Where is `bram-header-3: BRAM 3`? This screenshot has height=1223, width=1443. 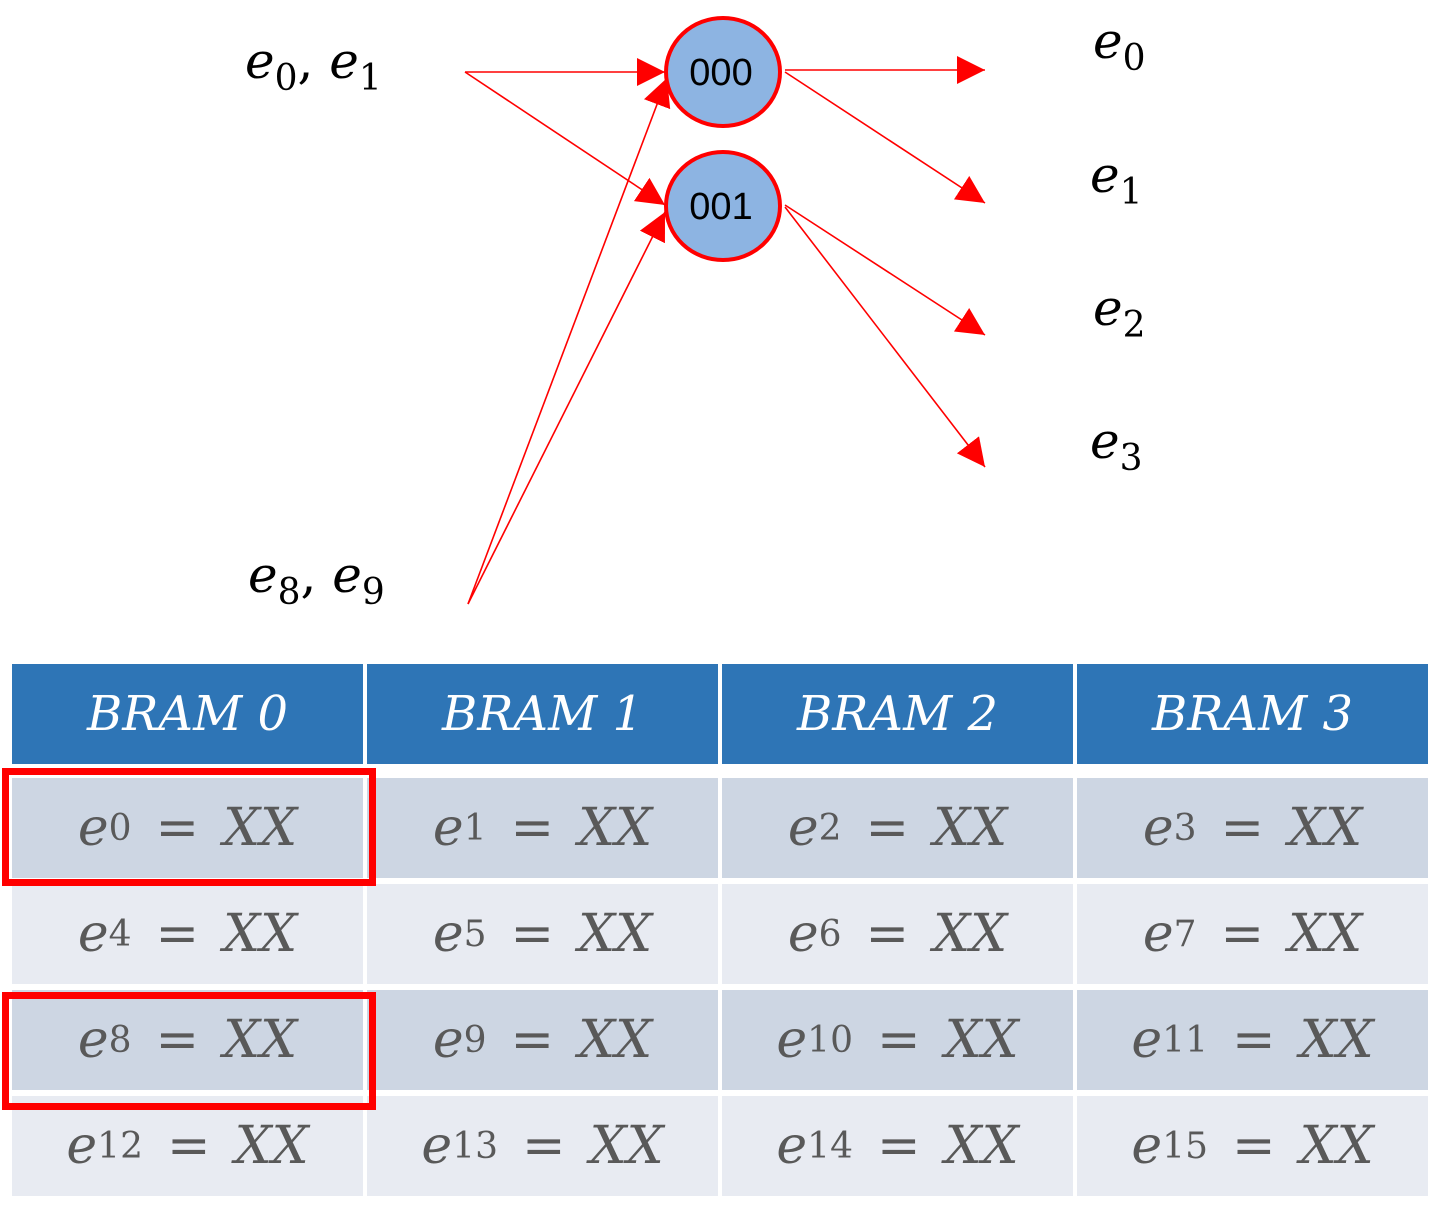 bram-header-3: BRAM 3 is located at coordinates (1252, 714).